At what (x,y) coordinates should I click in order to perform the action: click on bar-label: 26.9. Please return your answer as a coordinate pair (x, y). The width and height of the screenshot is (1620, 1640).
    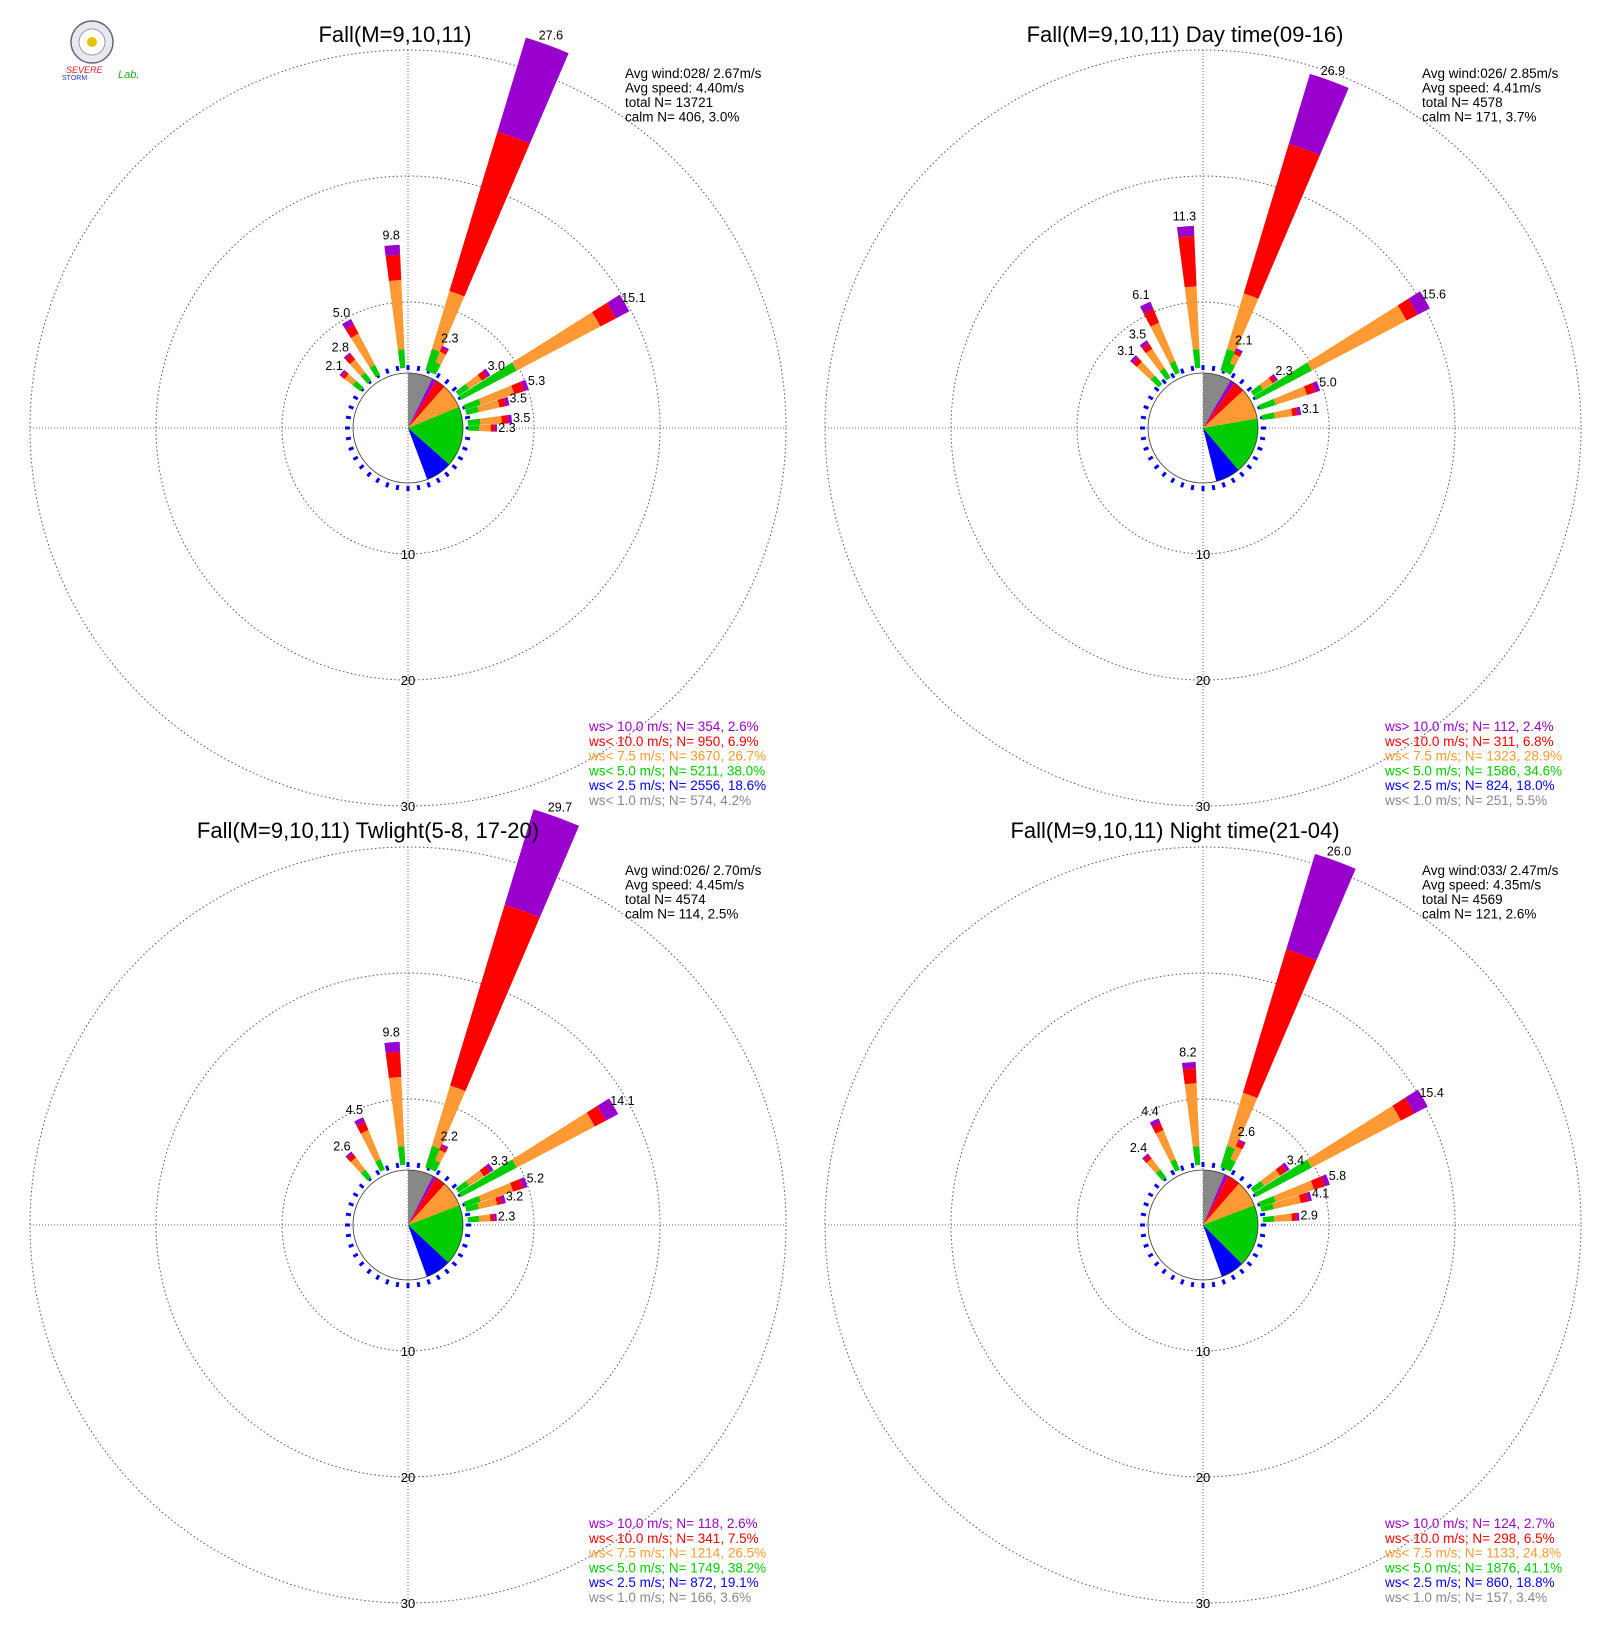
    Looking at the image, I should click on (1333, 71).